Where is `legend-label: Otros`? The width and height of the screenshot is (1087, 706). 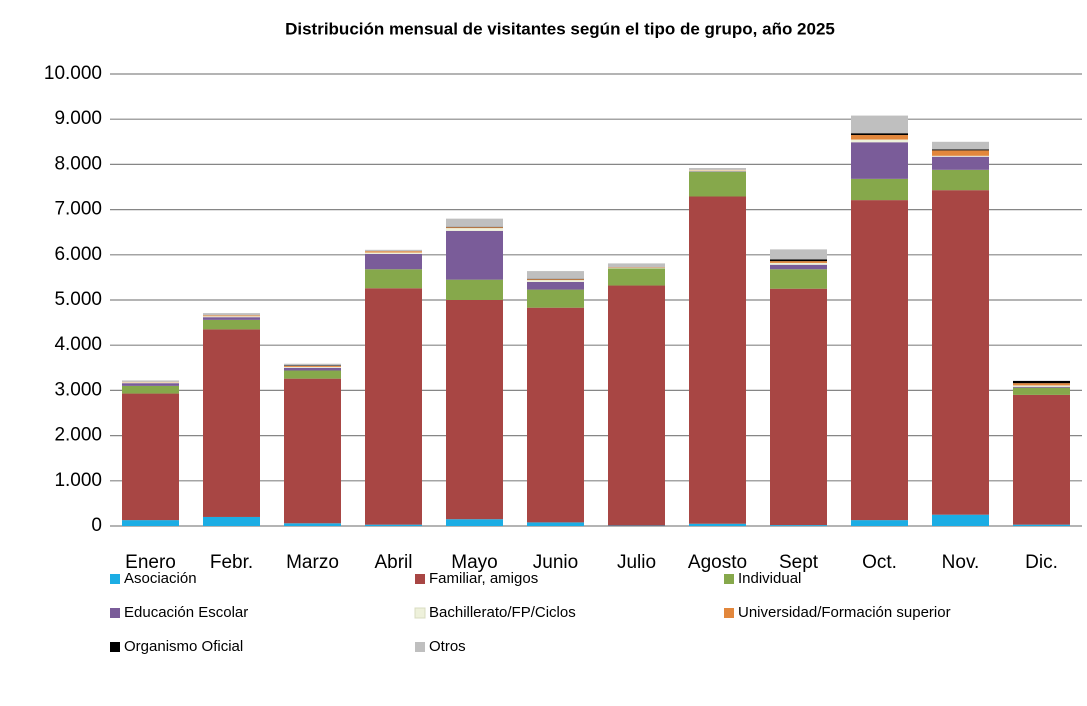
legend-label: Otros is located at coordinates (447, 646).